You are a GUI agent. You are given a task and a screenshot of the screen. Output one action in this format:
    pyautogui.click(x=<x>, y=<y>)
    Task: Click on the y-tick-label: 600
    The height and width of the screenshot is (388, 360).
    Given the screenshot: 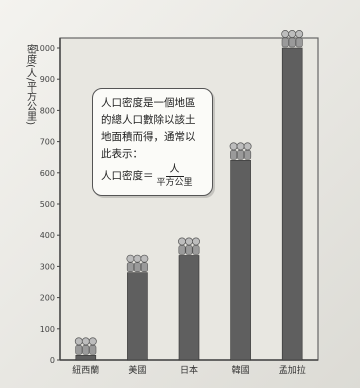 What is the action you would take?
    pyautogui.click(x=47, y=173)
    